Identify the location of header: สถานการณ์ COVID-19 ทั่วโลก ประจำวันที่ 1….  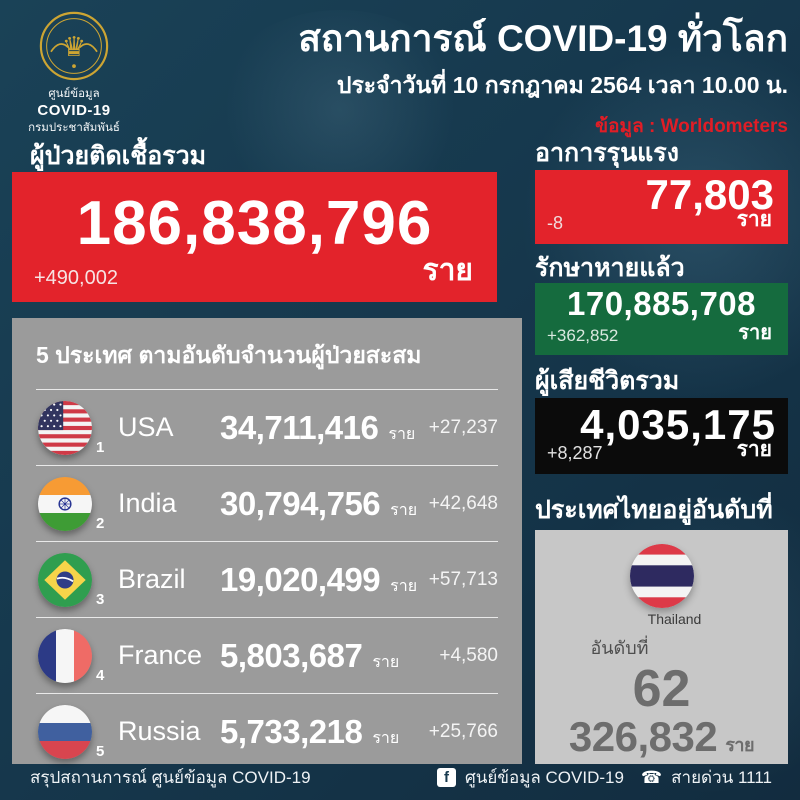
(463, 79).